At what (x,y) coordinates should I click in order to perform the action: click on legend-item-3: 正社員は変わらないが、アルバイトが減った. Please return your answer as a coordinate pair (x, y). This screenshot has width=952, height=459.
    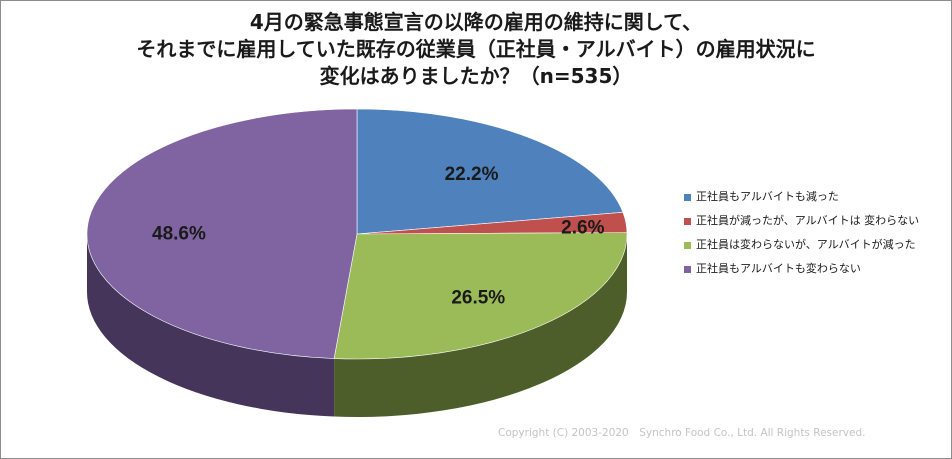
    Looking at the image, I should click on (801, 245).